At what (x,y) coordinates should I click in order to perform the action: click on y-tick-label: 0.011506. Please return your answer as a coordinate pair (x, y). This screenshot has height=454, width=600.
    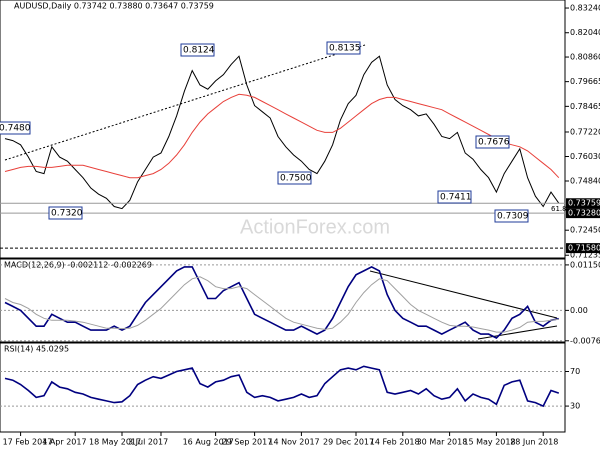
    Looking at the image, I should click on (585, 264).